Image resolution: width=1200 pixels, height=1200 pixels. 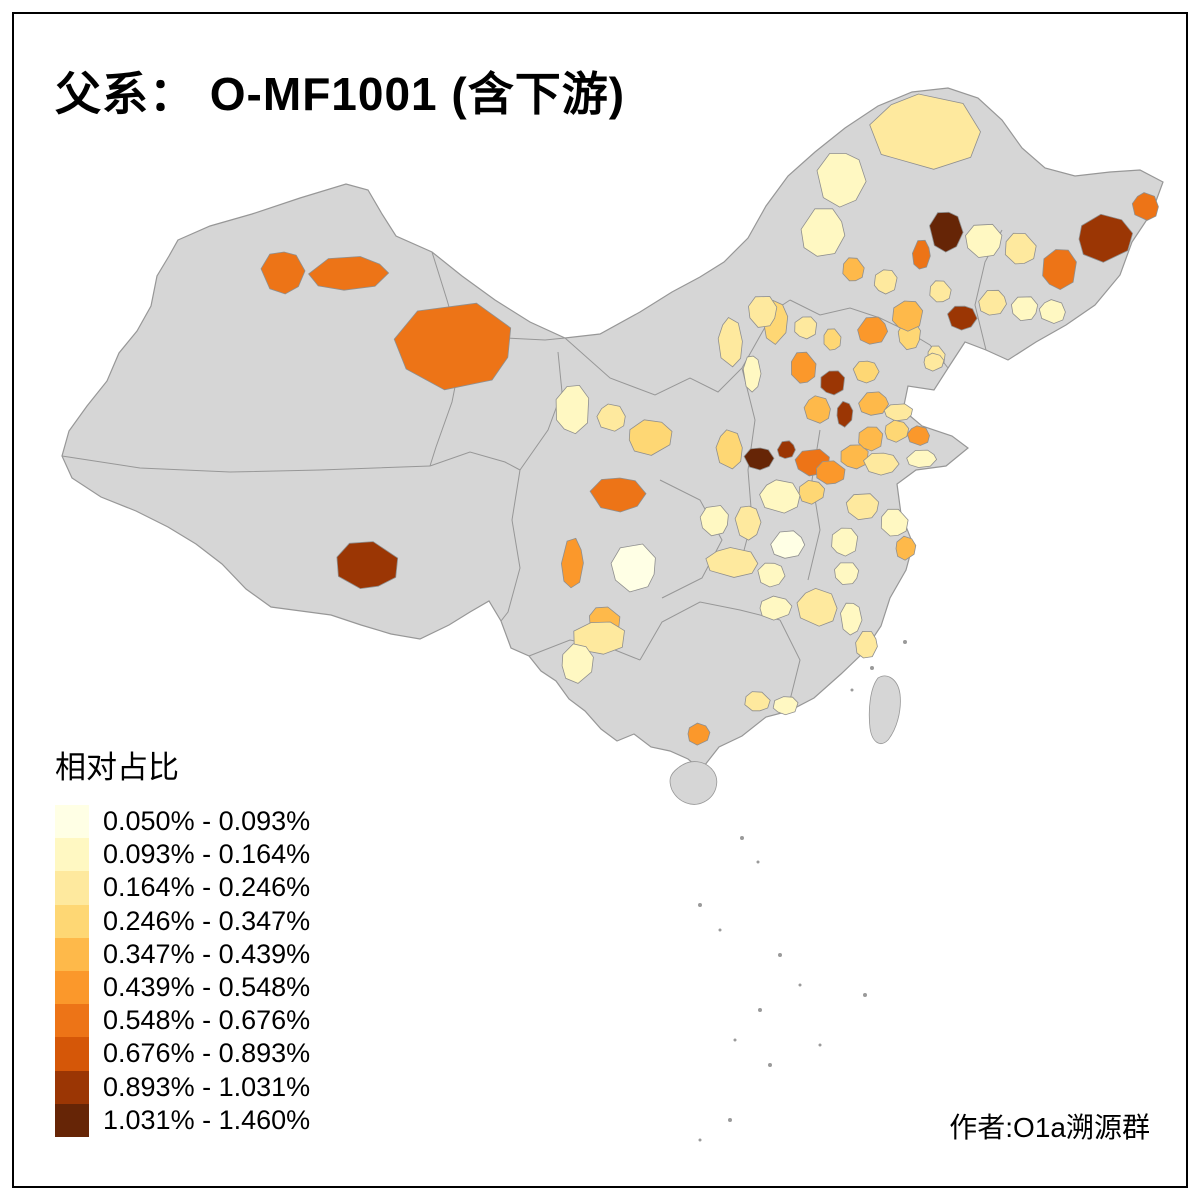 What do you see at coordinates (340, 94) in the screenshot?
I see `page-title: 父系： O-MF1001 (含下游)` at bounding box center [340, 94].